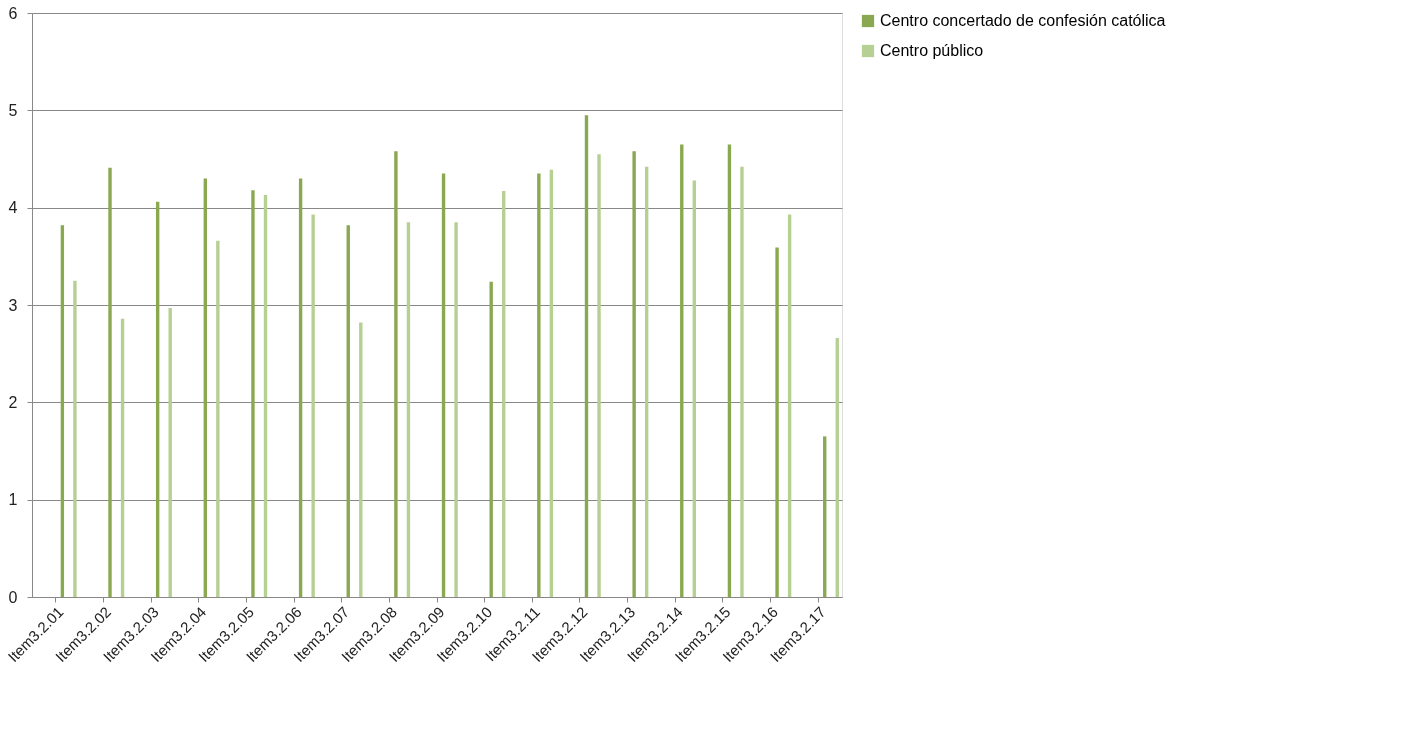 The image size is (1406, 742). Describe the element at coordinates (13, 597) in the screenshot. I see `y-tick-label: 0` at that location.